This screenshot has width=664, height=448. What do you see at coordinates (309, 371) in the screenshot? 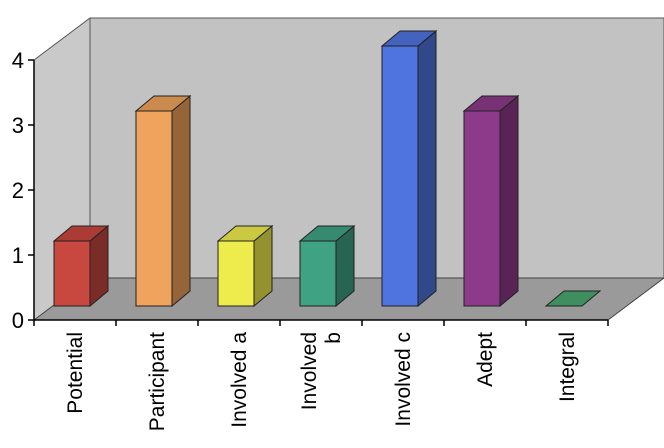
I see `x-tick-label-line: Involved` at bounding box center [309, 371].